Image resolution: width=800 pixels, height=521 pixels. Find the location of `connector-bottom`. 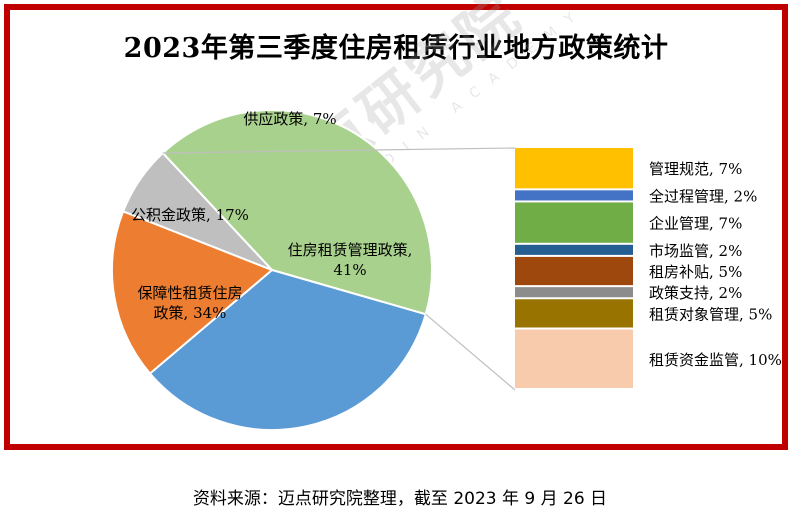

connector-bottom is located at coordinates (470, 352).